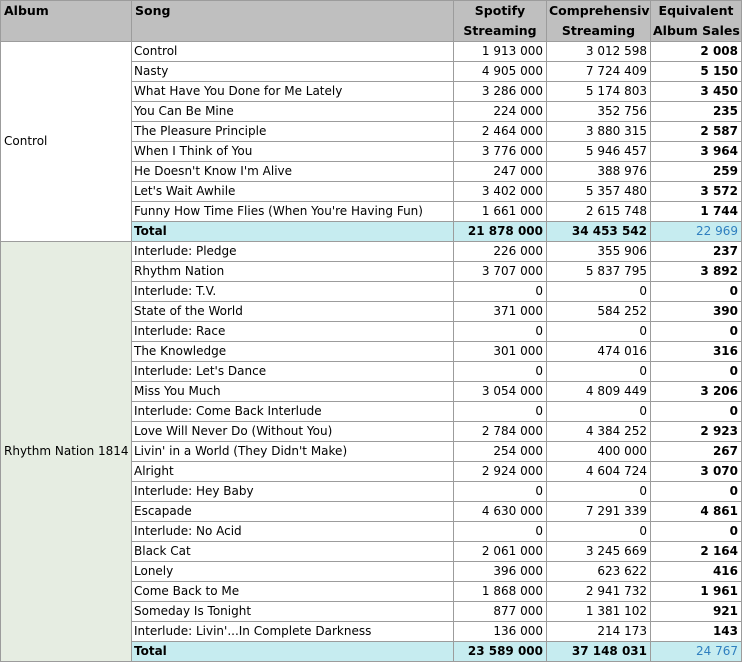 This screenshot has height=662, width=742. I want to click on album-sales-cell: 3 450, so click(696, 91).